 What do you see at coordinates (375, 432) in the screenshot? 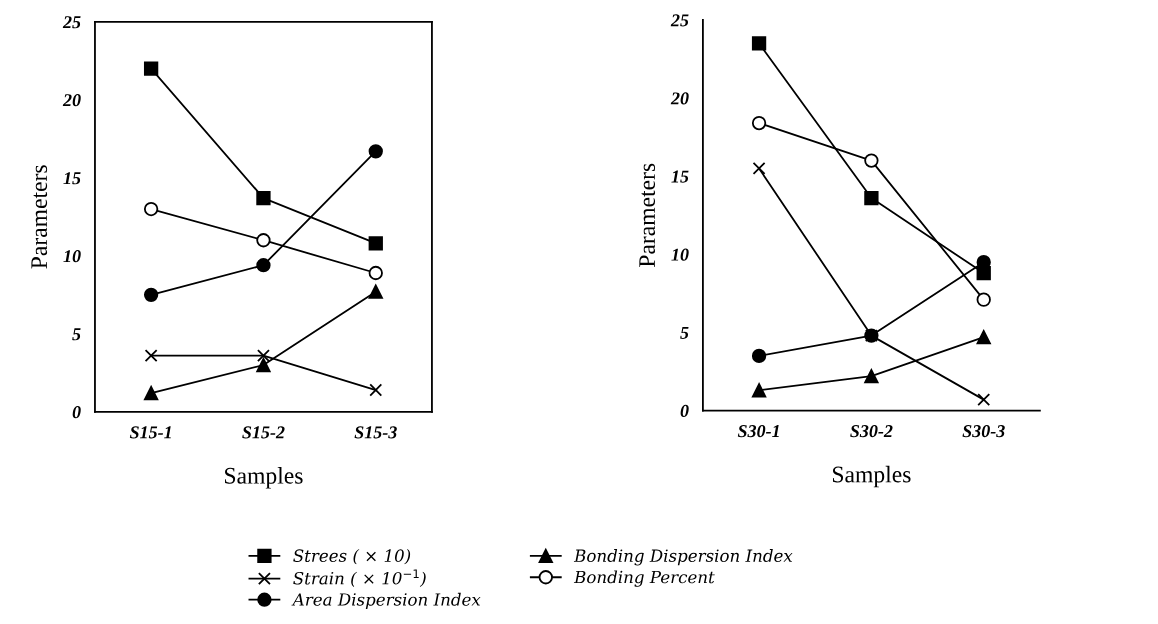
I see `x-tick-label: S15-3` at bounding box center [375, 432].